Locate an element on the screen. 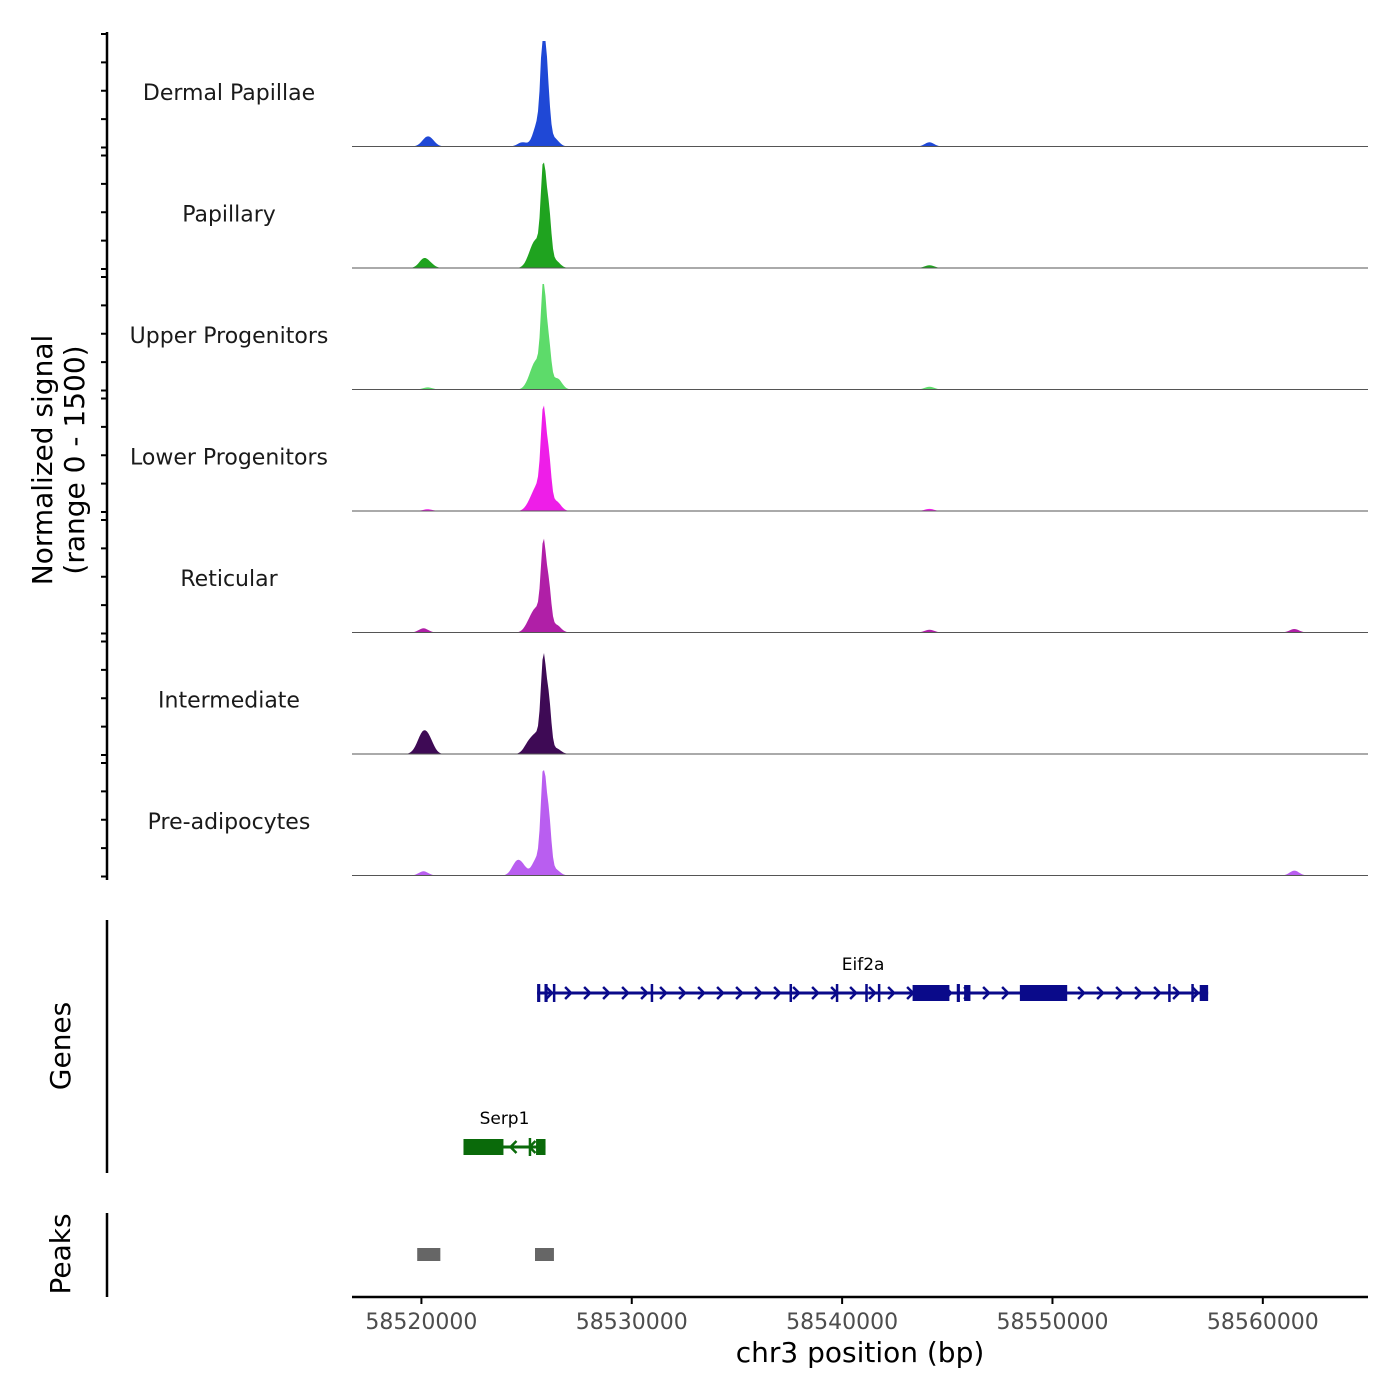 This screenshot has width=1400, height=1400. x-axis-title: chr3 position (bp) is located at coordinates (860, 1352).